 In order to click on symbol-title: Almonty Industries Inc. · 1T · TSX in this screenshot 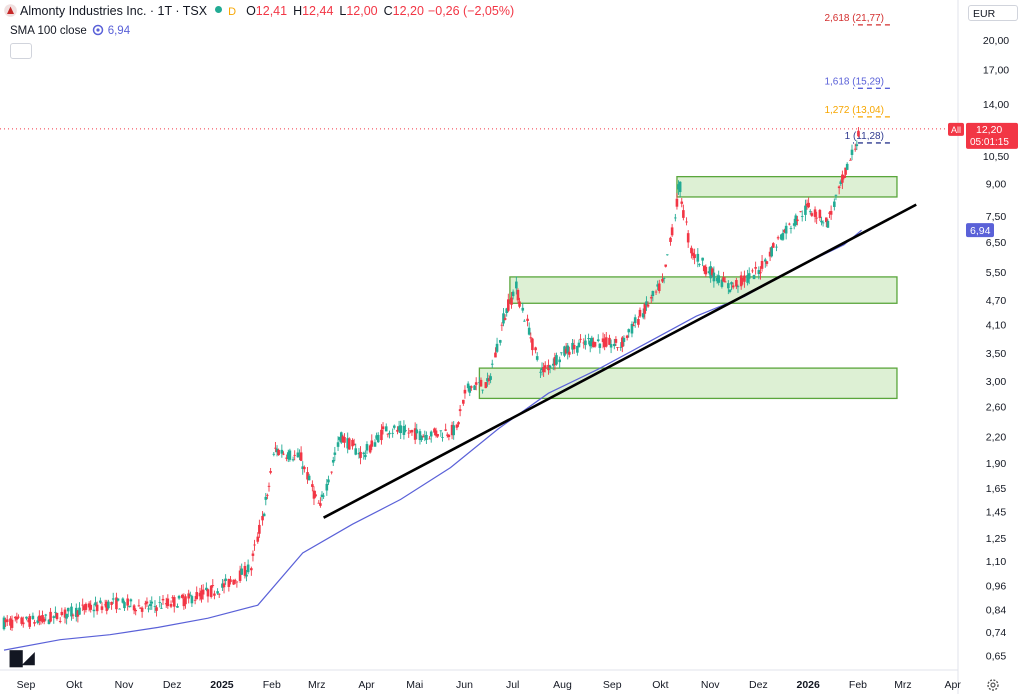, I will do `click(114, 11)`.